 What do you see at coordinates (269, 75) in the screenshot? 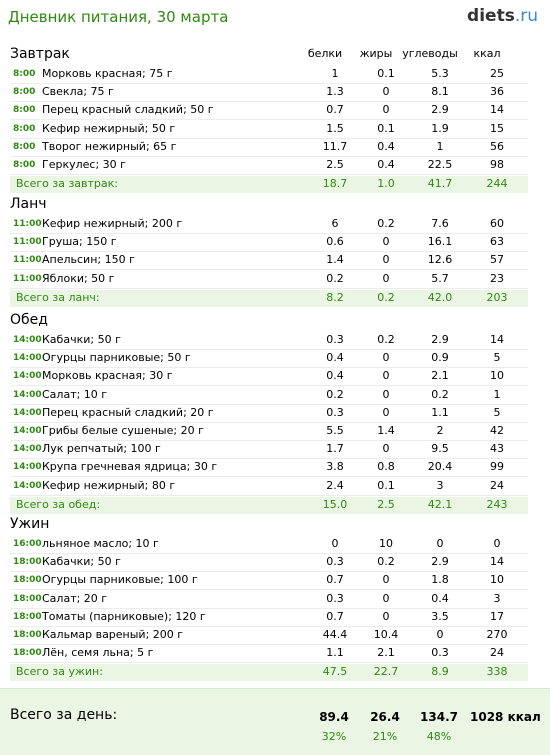
I see `food-row: 8:00 Морковь красная; 75 г 1 0.1 5.3 25` at bounding box center [269, 75].